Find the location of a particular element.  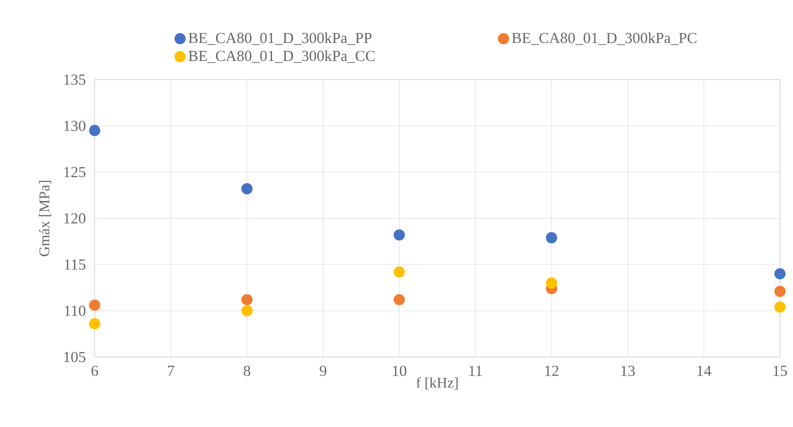

x-tick-label: 15 is located at coordinates (781, 371).